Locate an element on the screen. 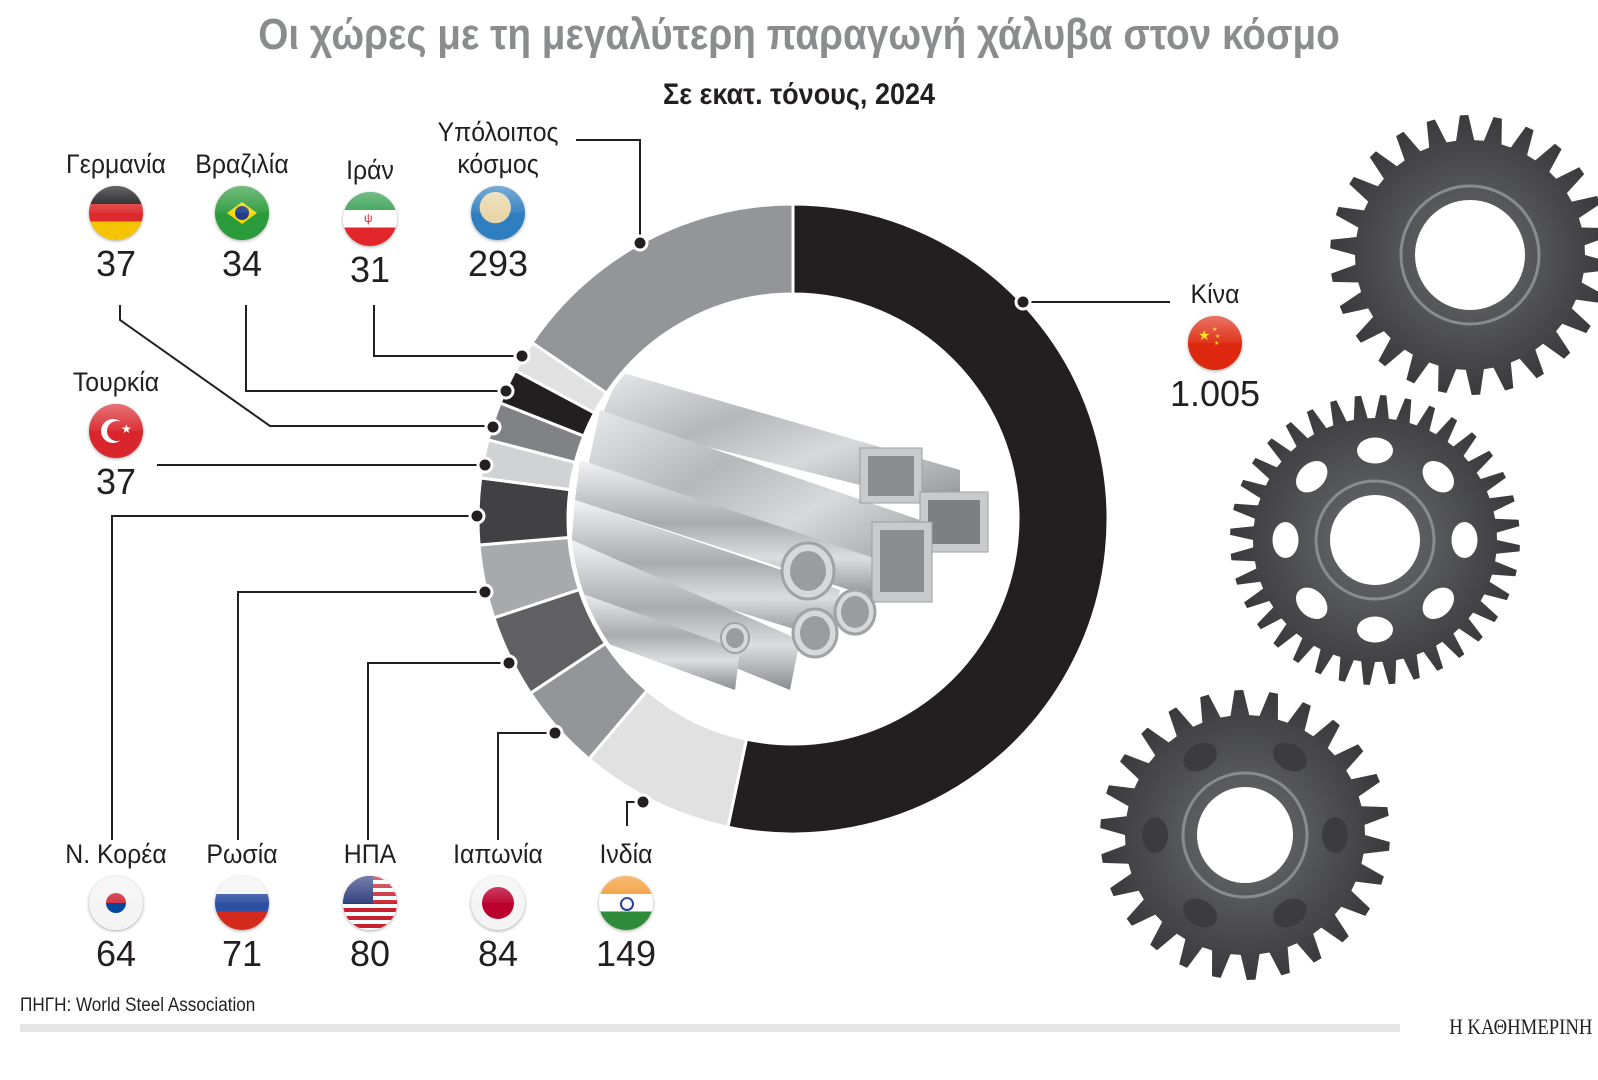 The width and height of the screenshot is (1598, 1080). russia-flag-icon is located at coordinates (242, 903).